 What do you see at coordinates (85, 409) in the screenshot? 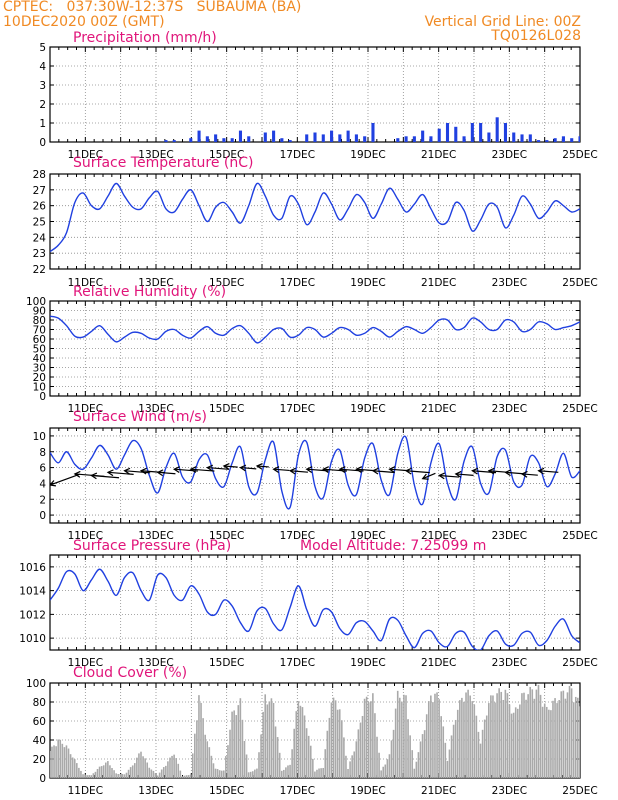
I see `x-tick-label: 11DEC` at bounding box center [85, 409].